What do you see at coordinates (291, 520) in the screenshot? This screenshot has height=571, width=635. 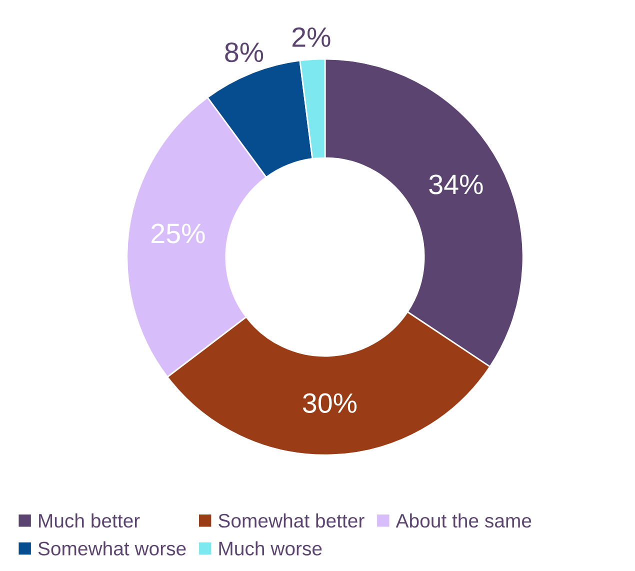 I see `legend-label: Somewhat better` at bounding box center [291, 520].